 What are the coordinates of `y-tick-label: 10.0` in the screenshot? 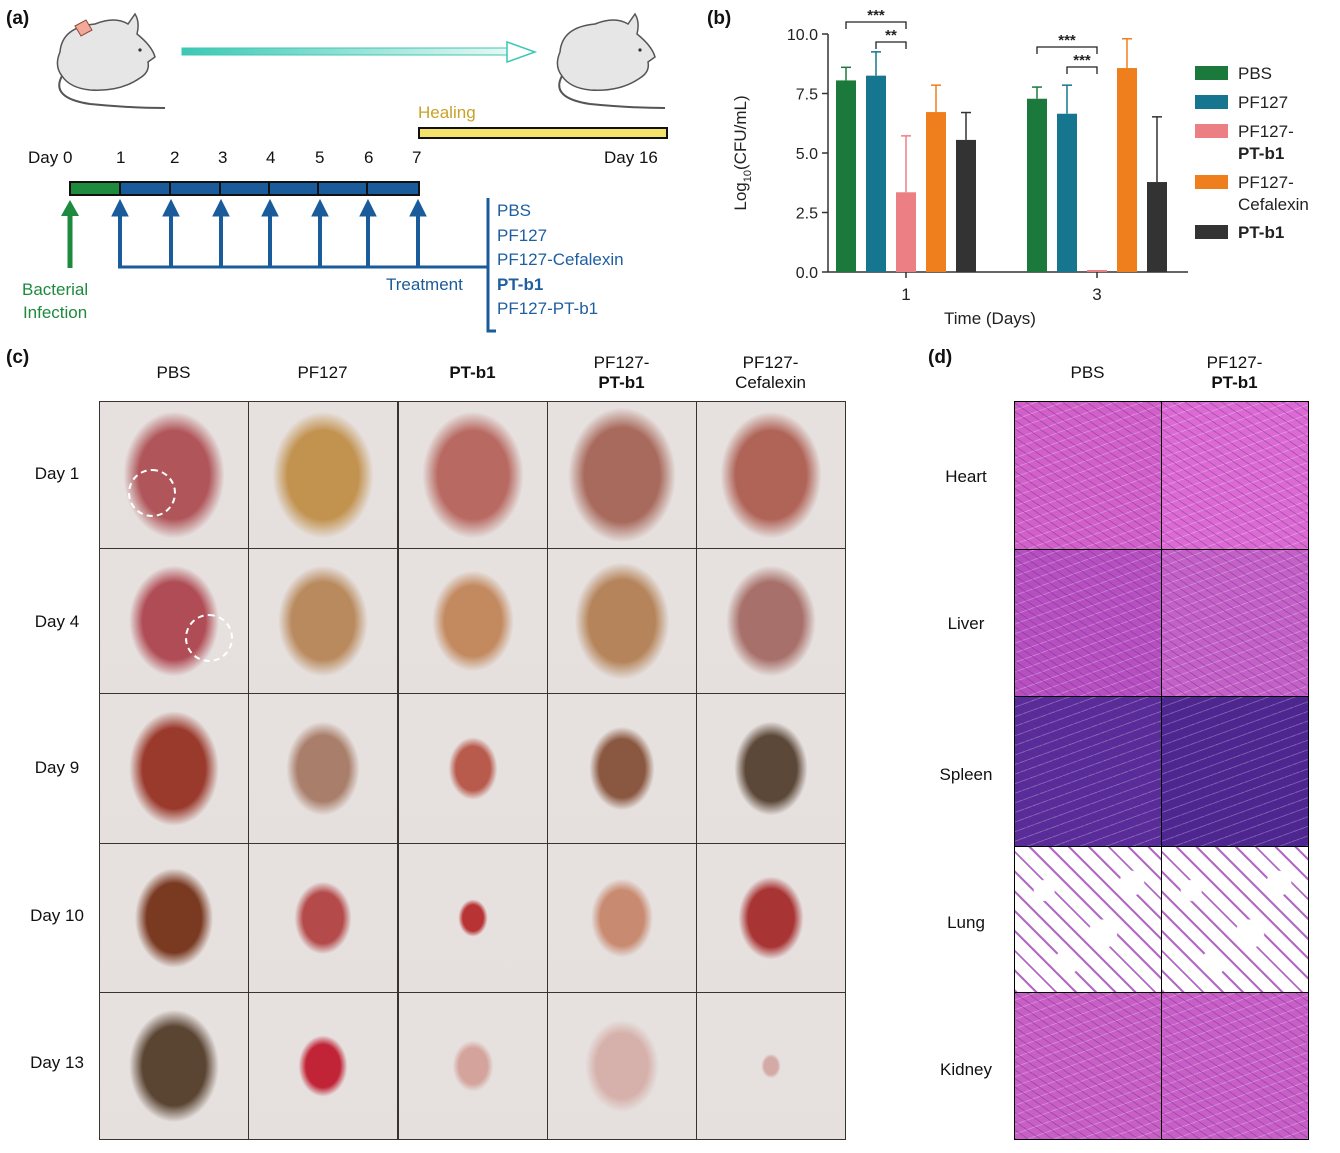 It's located at (802, 35).